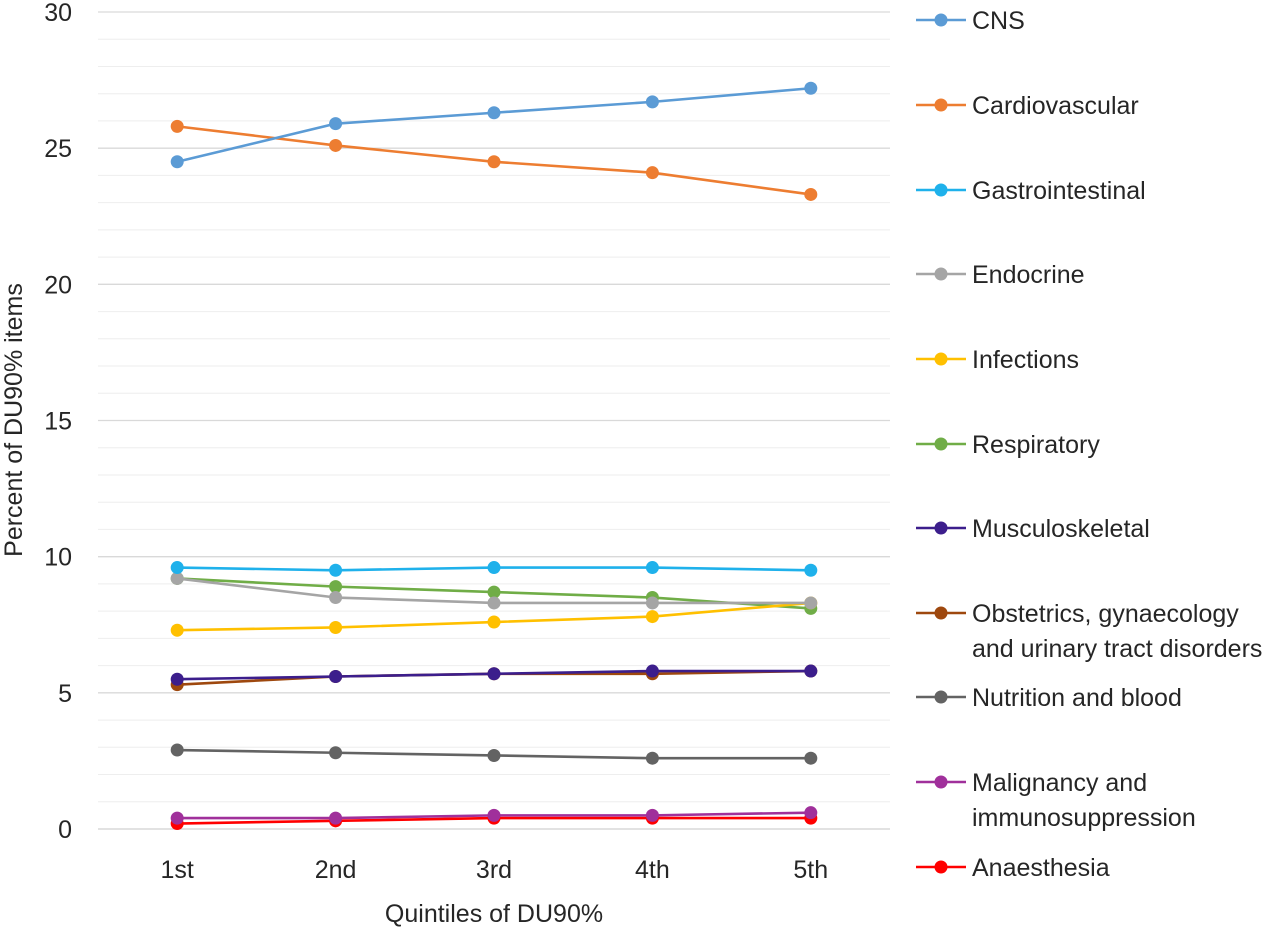  I want to click on y-tick-label: 30, so click(58, 13).